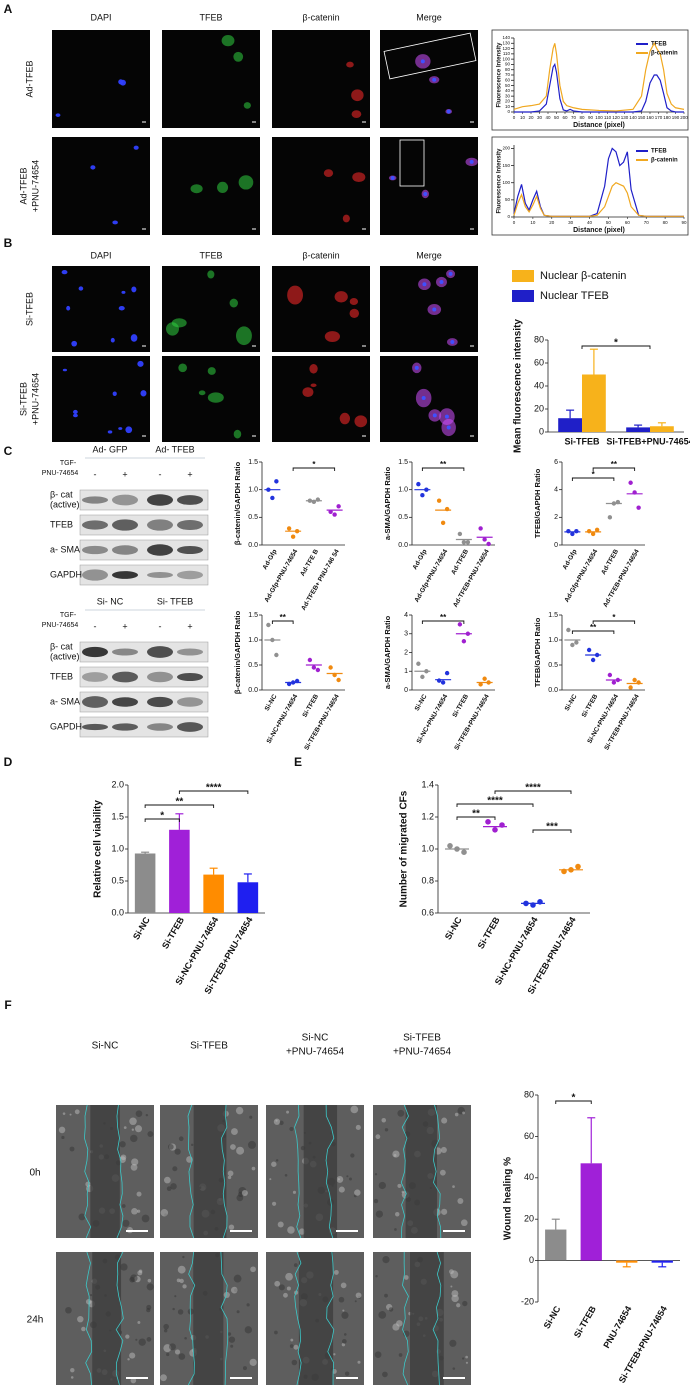 The image size is (690, 1390). Describe the element at coordinates (65, 504) in the screenshot. I see `blot-row-label: (active)` at that location.